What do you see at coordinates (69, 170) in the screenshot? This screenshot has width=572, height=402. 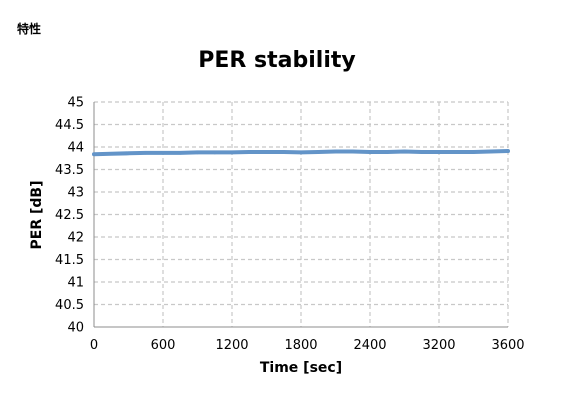 I see `y-tick-label: 43.5` at bounding box center [69, 170].